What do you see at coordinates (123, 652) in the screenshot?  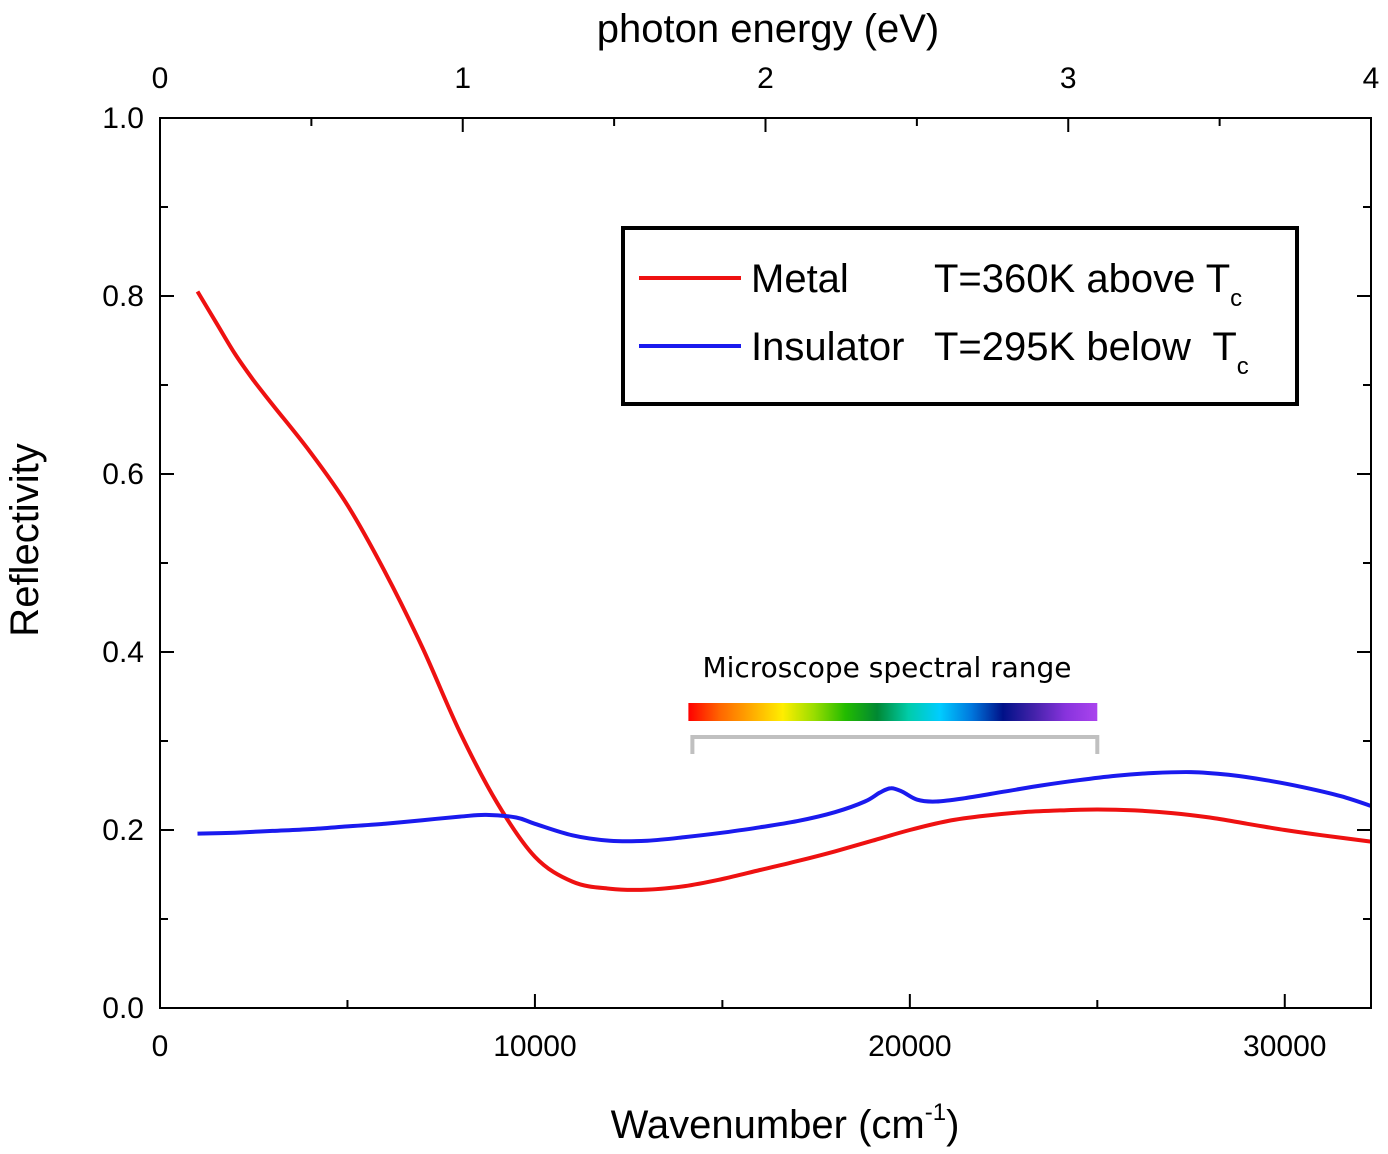 I see `y-tick-label: 0.4` at bounding box center [123, 652].